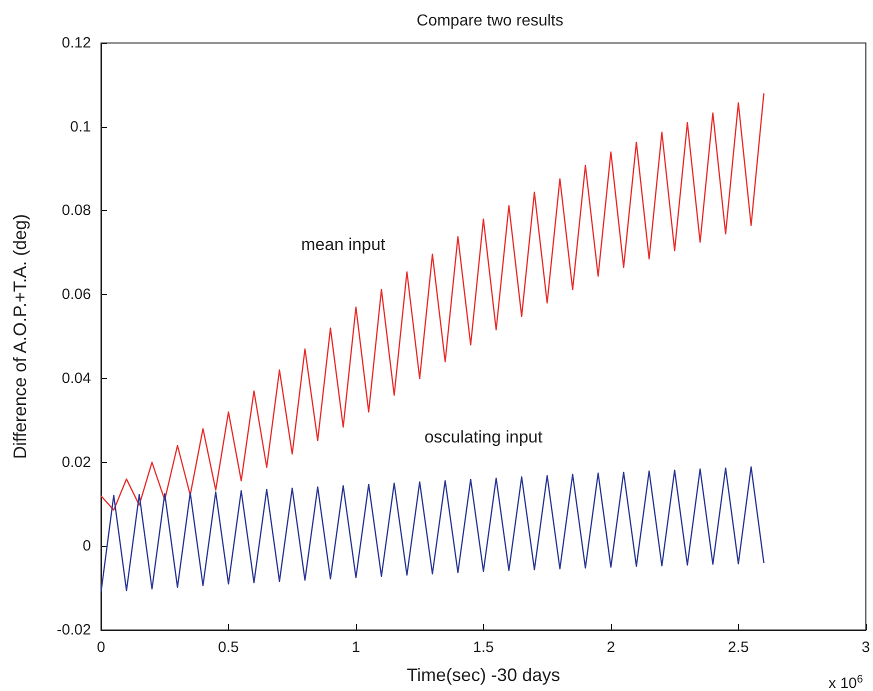  Describe the element at coordinates (866, 647) in the screenshot. I see `x-tick-label: 3` at that location.